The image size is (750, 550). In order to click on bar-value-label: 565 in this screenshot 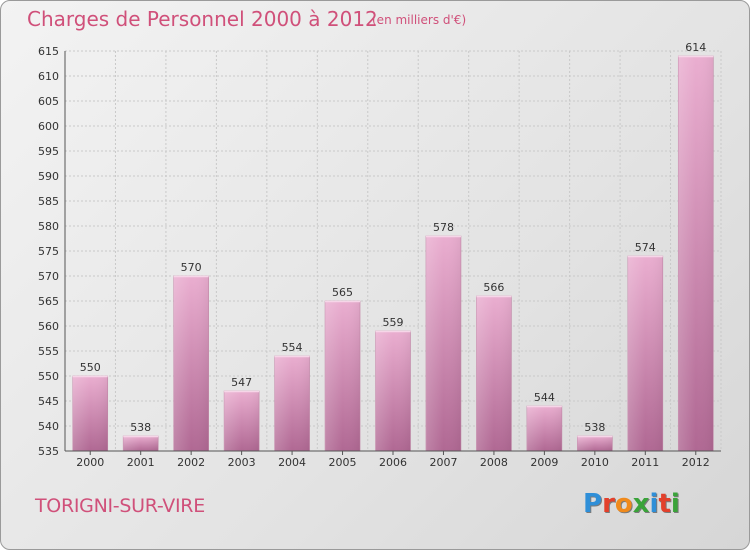, I will do `click(342, 292)`.